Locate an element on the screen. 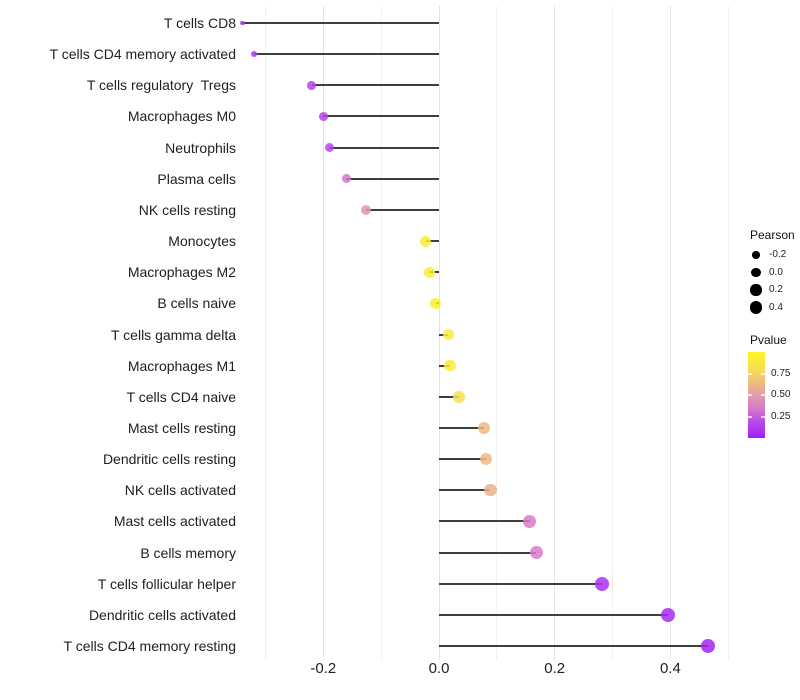  y-axis-label: Macrophages M2 is located at coordinates (181, 272).